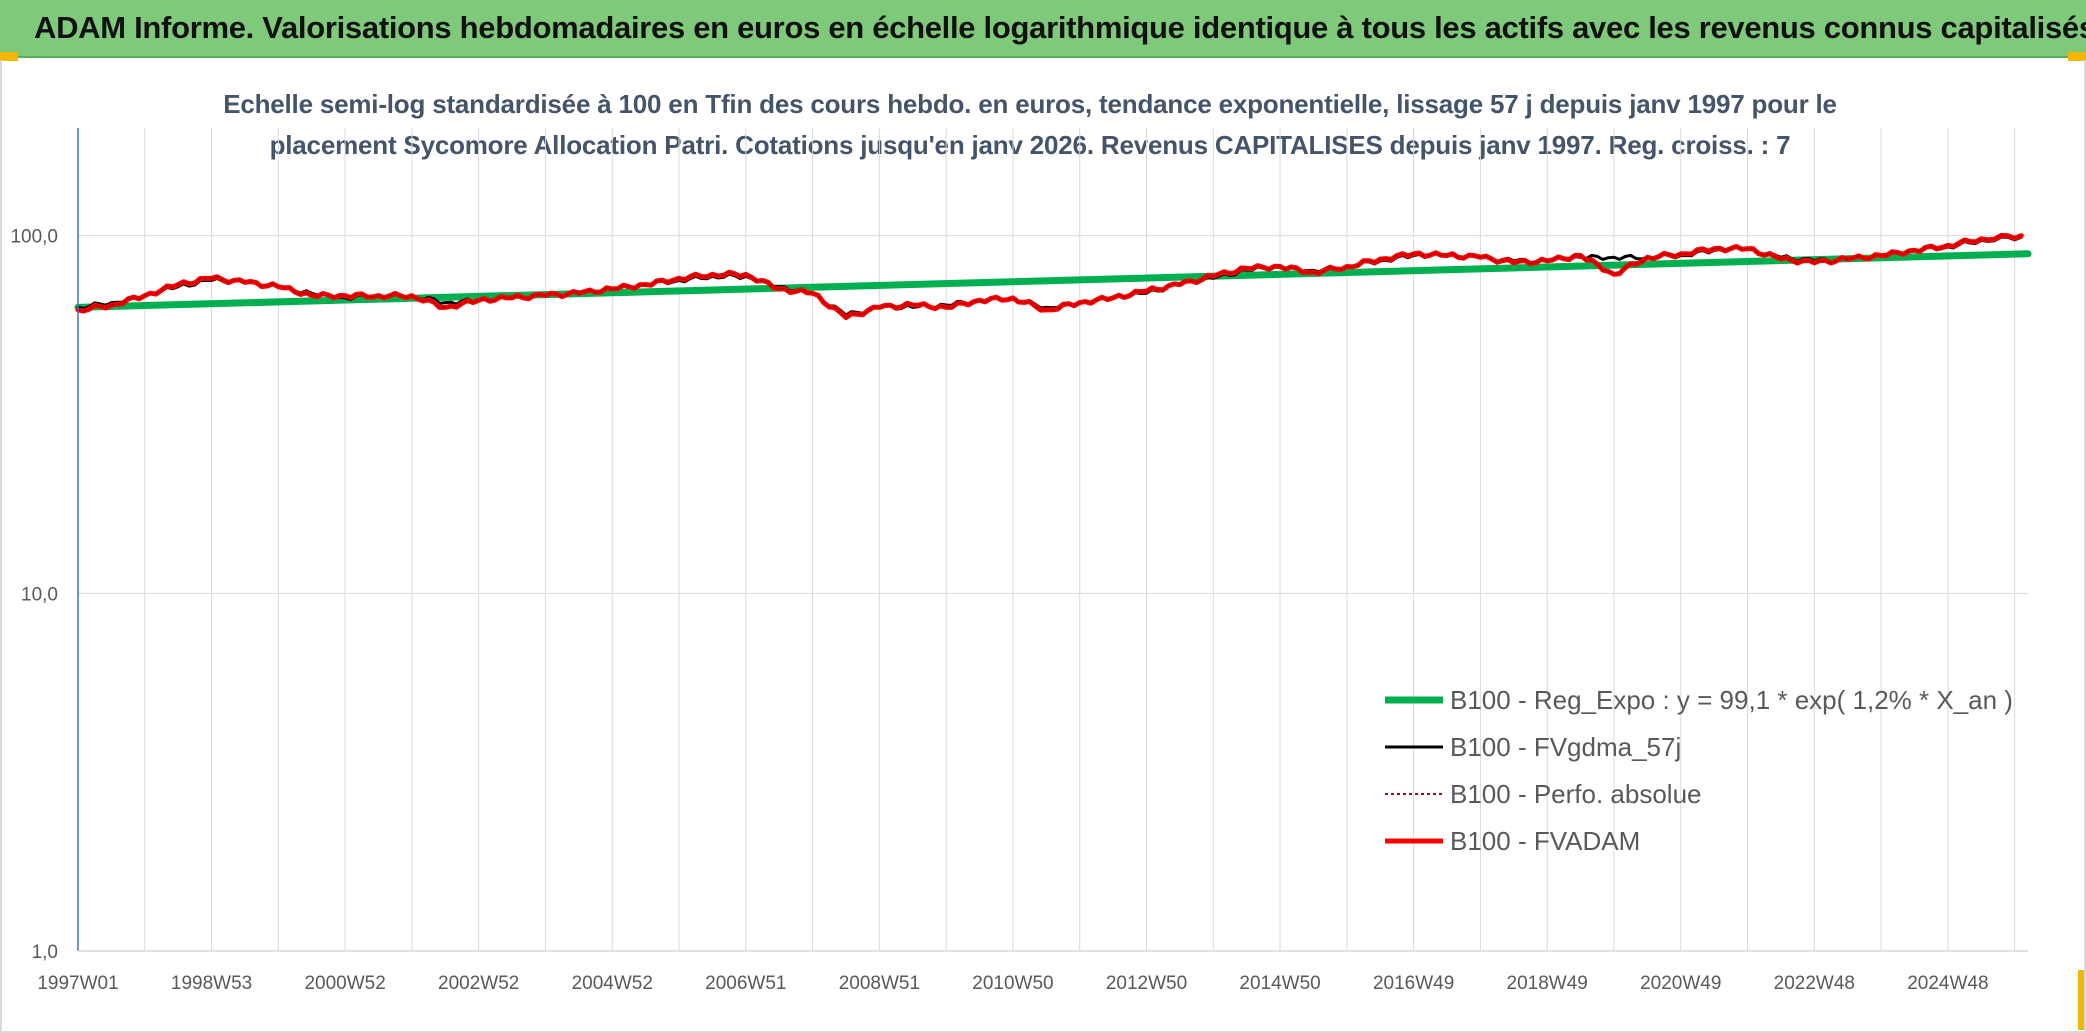 This screenshot has width=2086, height=1033. Describe the element at coordinates (1146, 983) in the screenshot. I see `x-tick-label: 2012W50` at that location.